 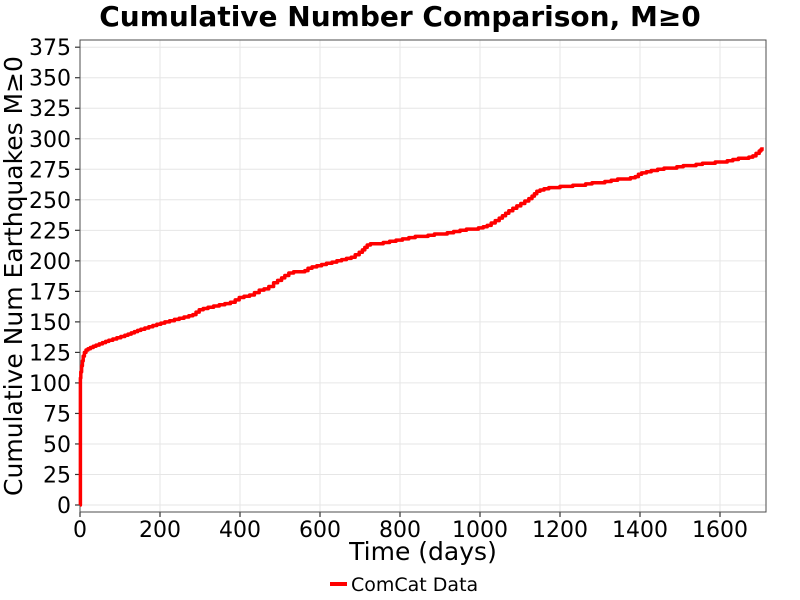 I want to click on y-tick-label: 350, so click(x=50, y=79).